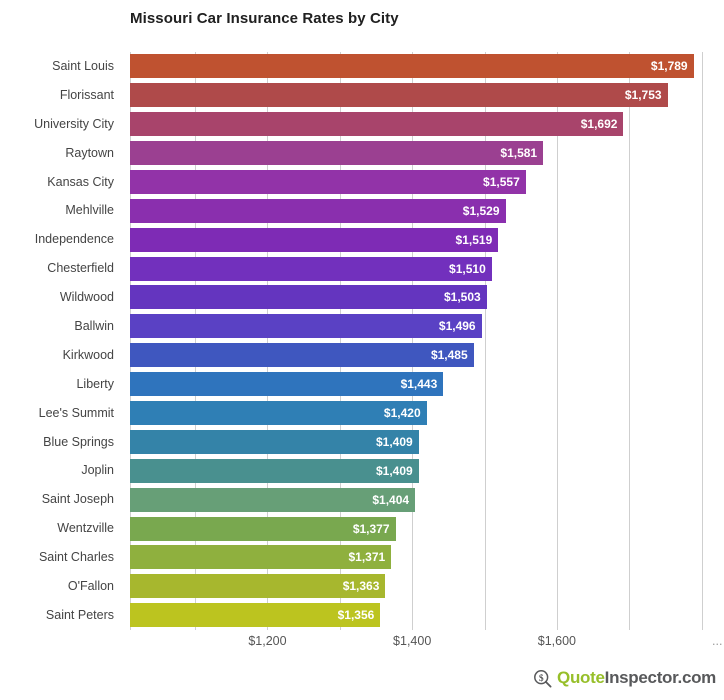  I want to click on bar-value-label: $1,789, so click(669, 66).